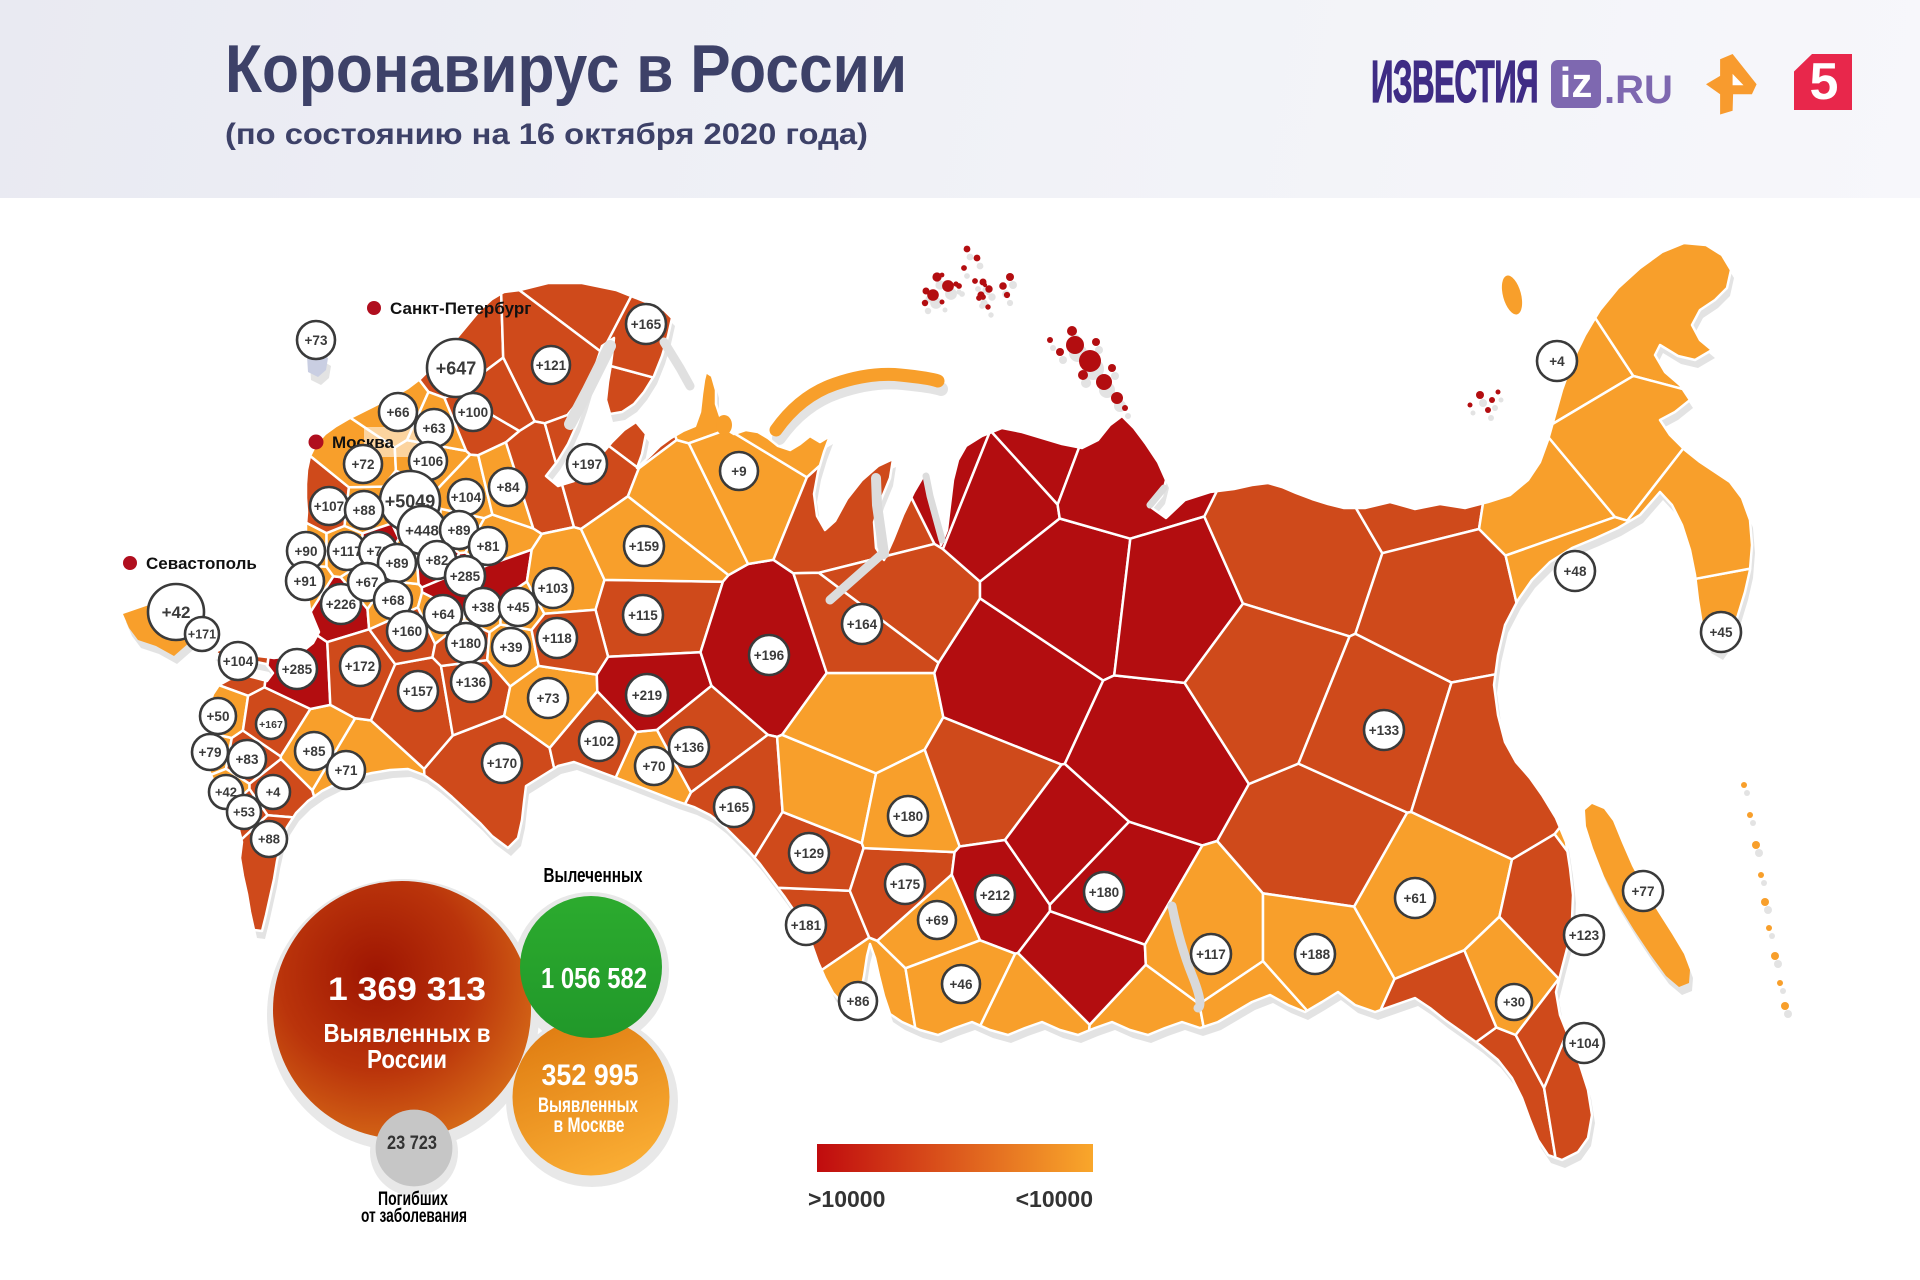 This screenshot has width=1920, height=1280. Describe the element at coordinates (473, 412) in the screenshot. I see `svg-text: +100` at that location.